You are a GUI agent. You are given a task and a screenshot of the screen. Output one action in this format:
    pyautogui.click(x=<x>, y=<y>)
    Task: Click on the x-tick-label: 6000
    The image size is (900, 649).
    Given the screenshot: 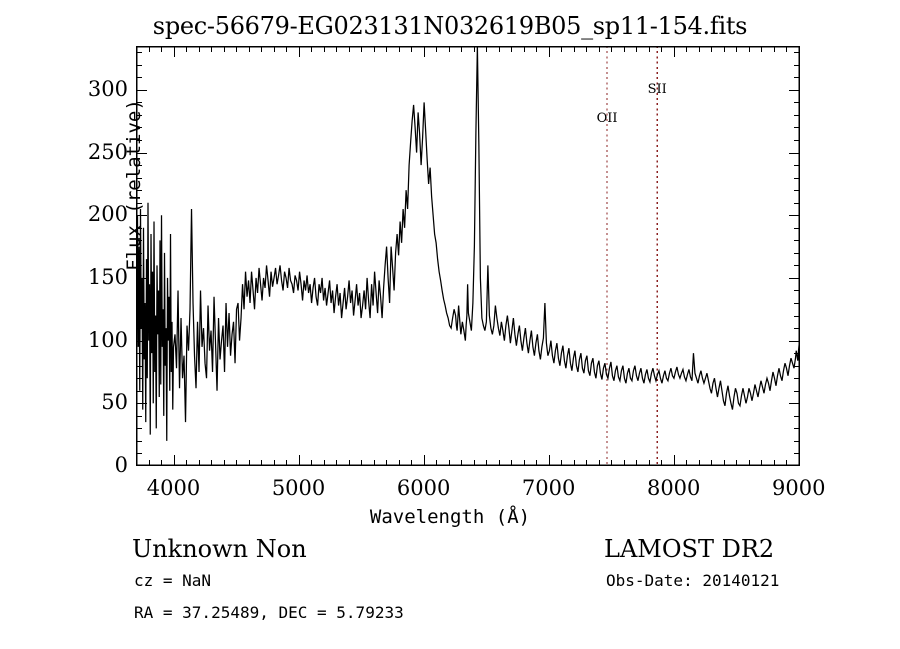 What is the action you would take?
    pyautogui.click(x=423, y=488)
    